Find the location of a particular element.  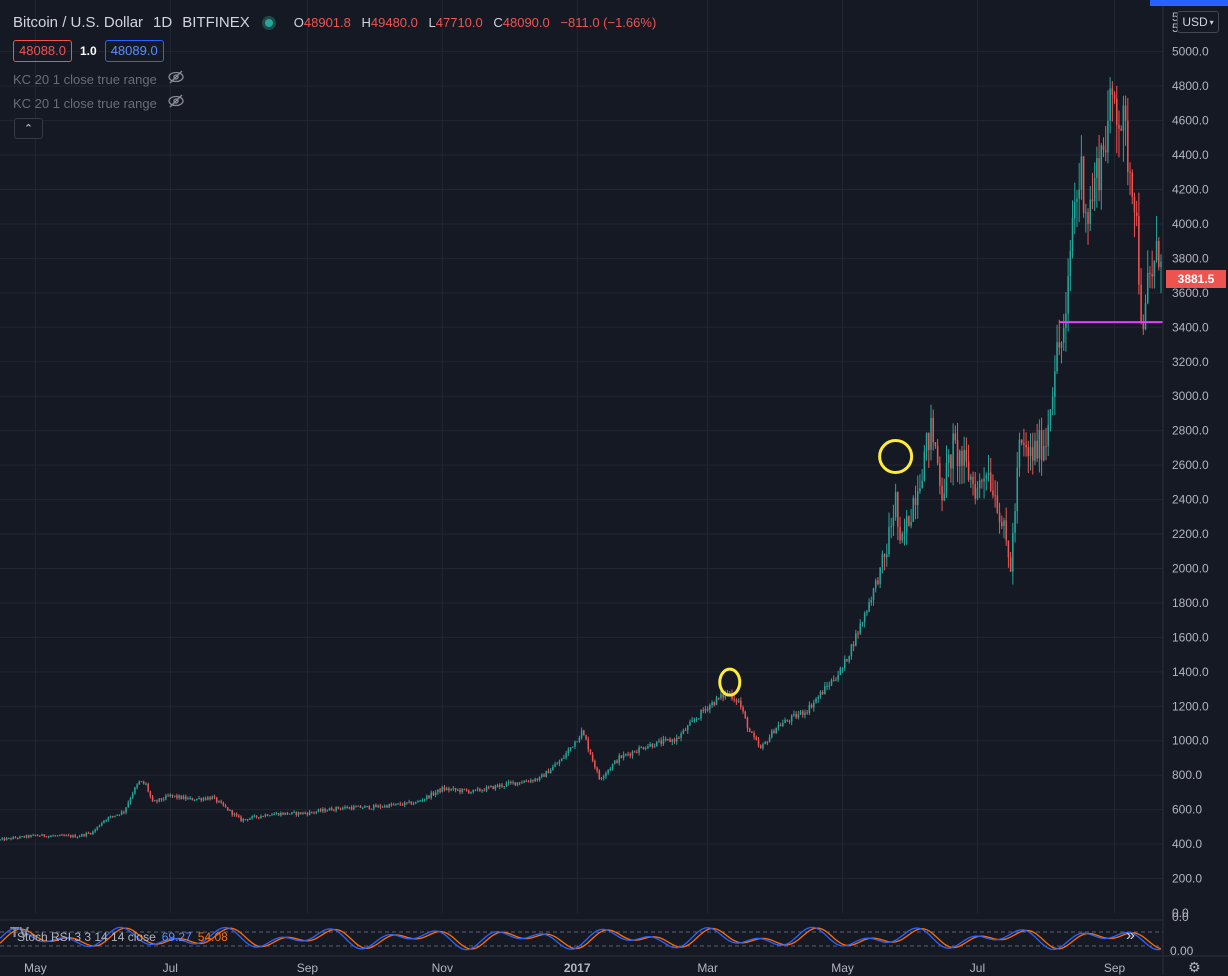

rsi-k-value: 69.27 is located at coordinates (176, 937).